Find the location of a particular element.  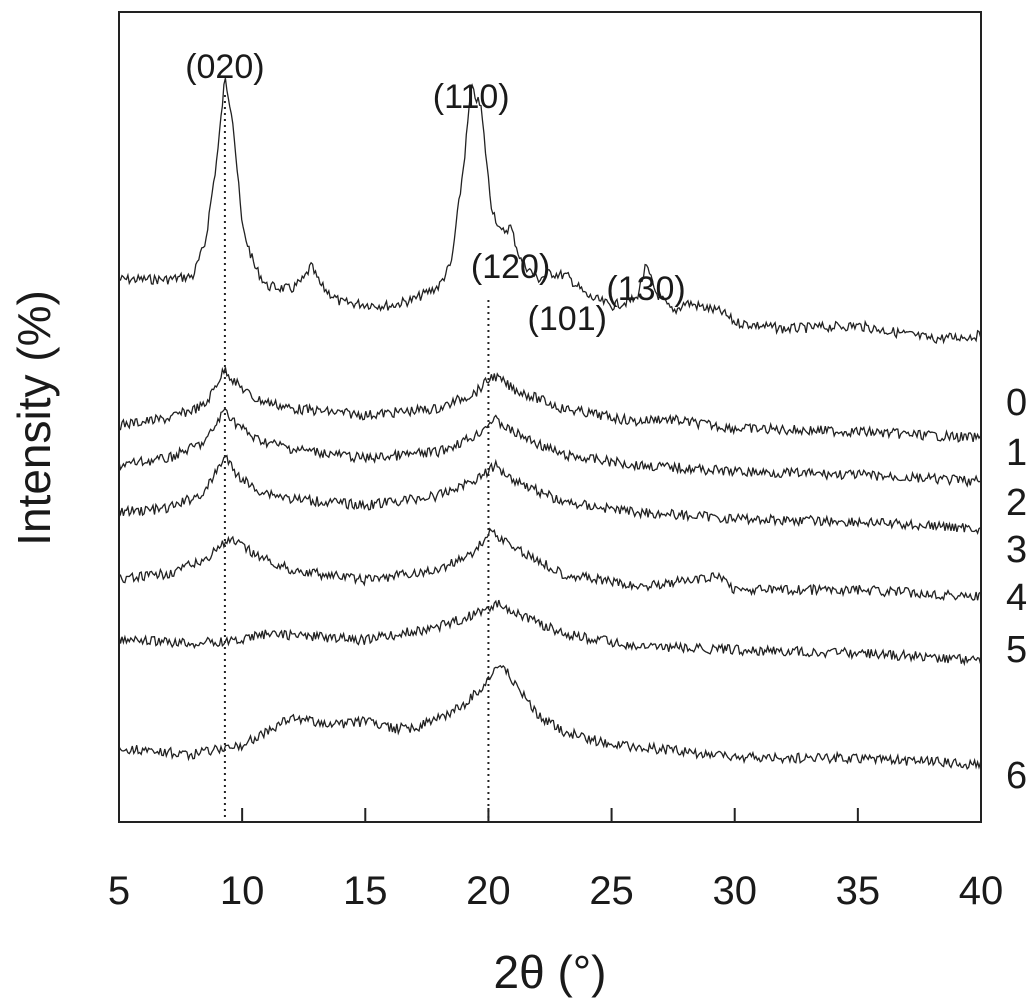

peak-label-3: (101) is located at coordinates (567, 319).